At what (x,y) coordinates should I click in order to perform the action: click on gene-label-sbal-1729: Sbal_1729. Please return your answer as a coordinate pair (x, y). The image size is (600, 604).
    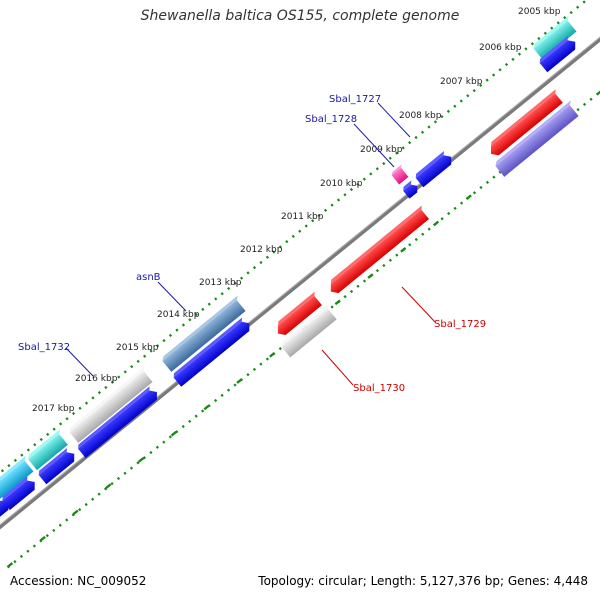
    Looking at the image, I should click on (460, 324).